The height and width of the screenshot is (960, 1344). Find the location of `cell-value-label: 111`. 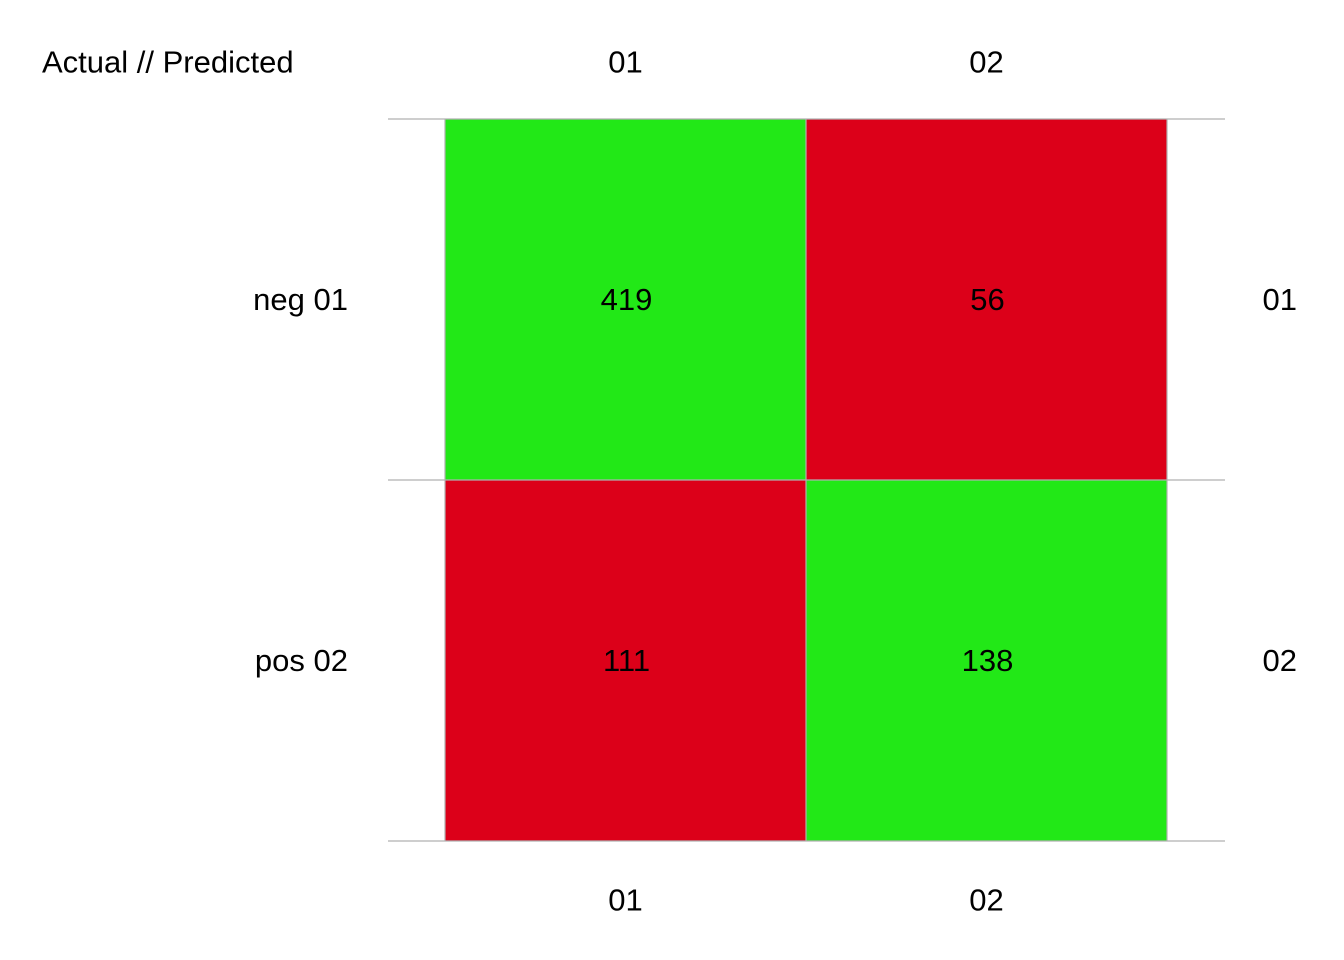

cell-value-label: 111 is located at coordinates (626, 660).